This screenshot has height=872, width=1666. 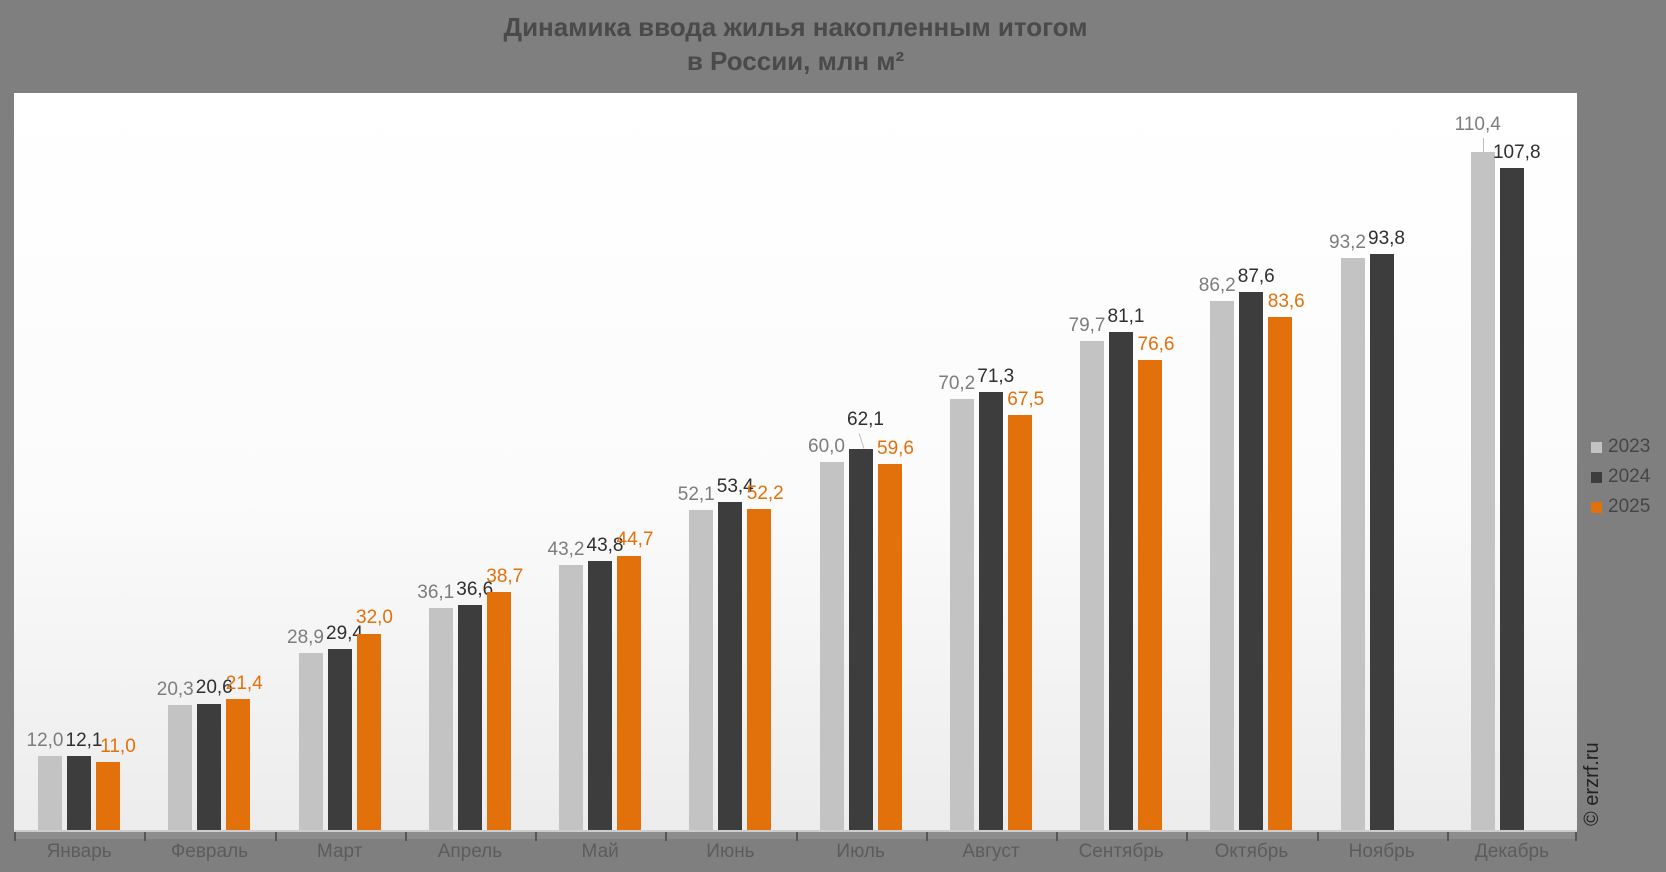 What do you see at coordinates (305, 637) in the screenshot?
I see `value-label-2023-март: 28,9` at bounding box center [305, 637].